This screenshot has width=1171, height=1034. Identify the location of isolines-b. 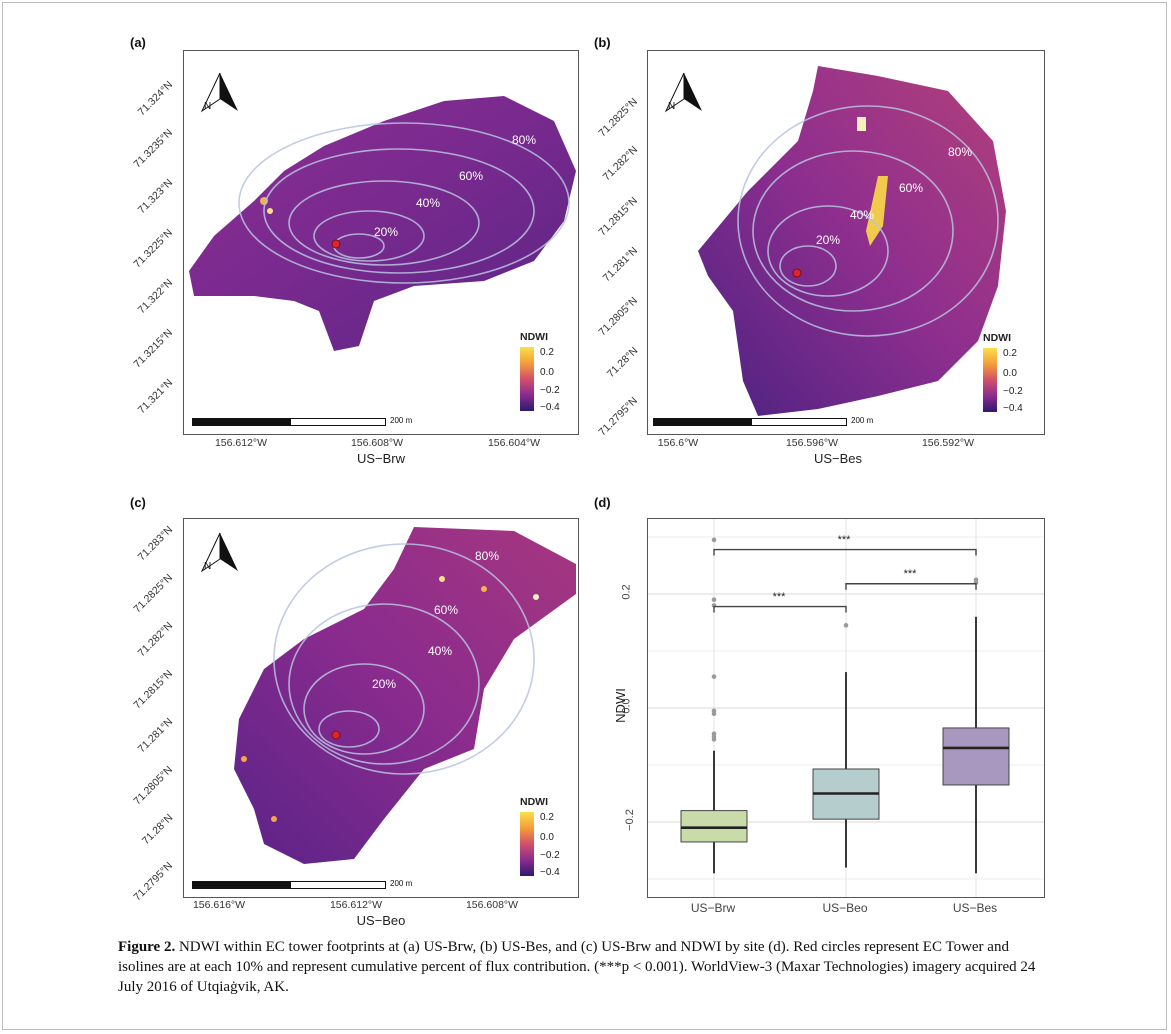
(868, 221).